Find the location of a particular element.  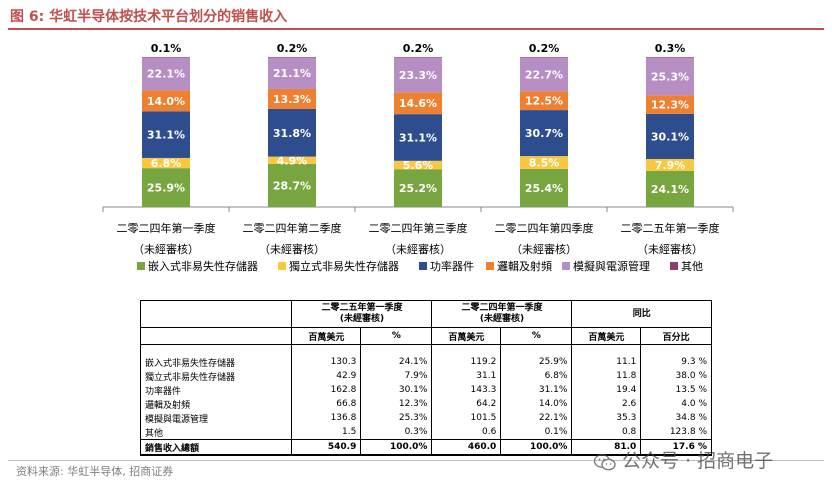

table-row: 嵌入式非易失性存儲器 130.3 24.1% 119.2 25.9% 11.1 9.3 % is located at coordinates (425, 362).